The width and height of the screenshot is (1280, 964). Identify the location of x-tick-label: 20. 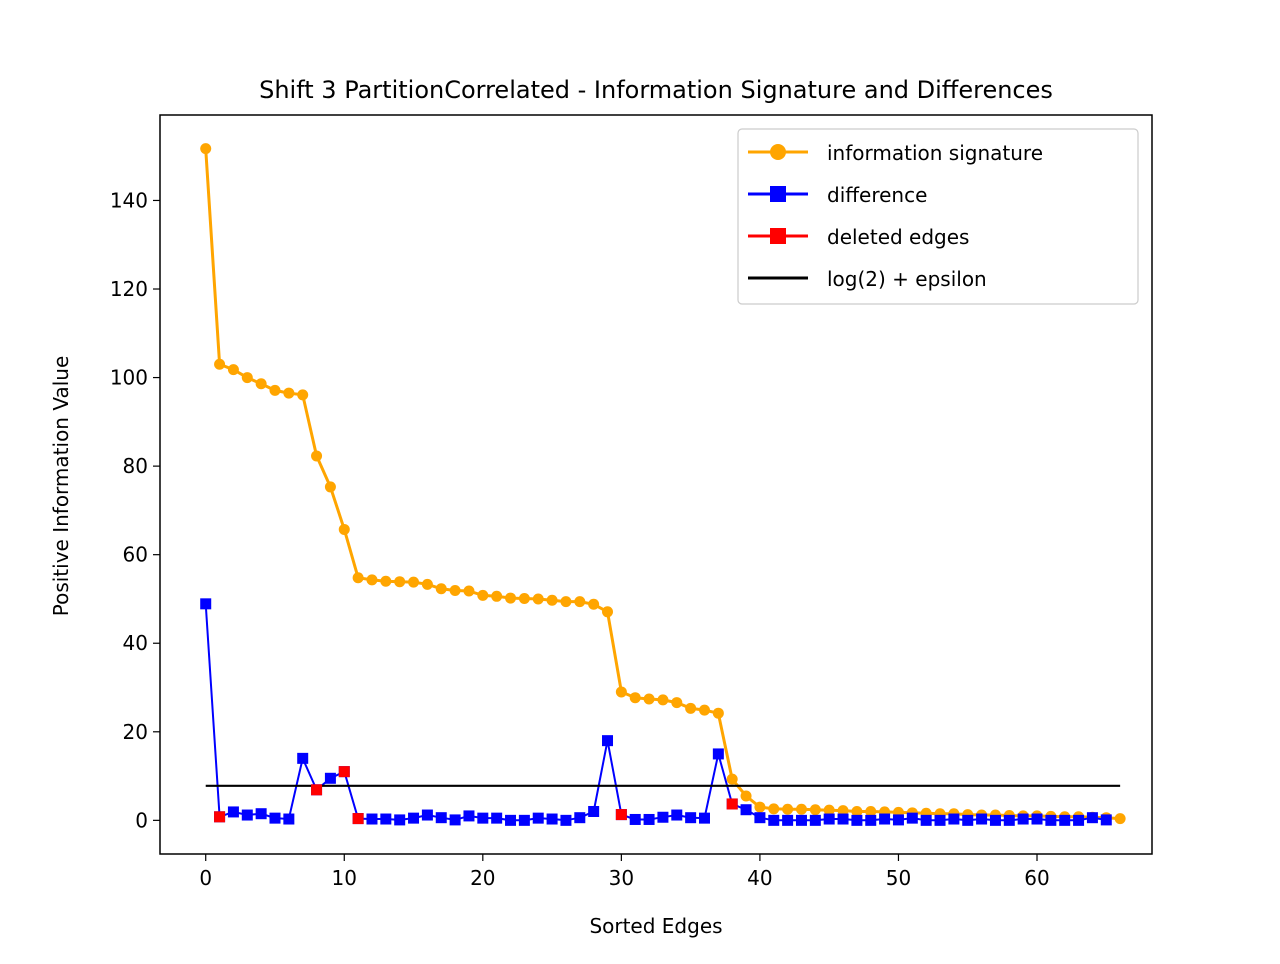
(482, 878).